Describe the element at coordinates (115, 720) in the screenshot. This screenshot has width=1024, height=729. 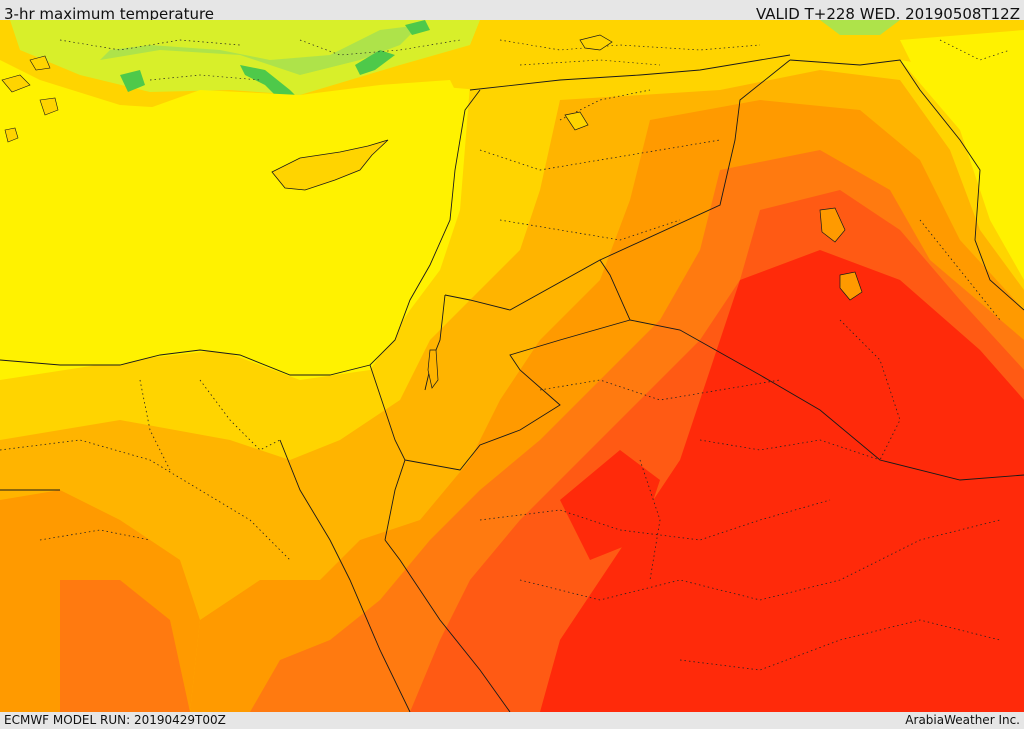
I see `model-run: ECMWF MODEL RUN: 20190429T00Z` at that location.